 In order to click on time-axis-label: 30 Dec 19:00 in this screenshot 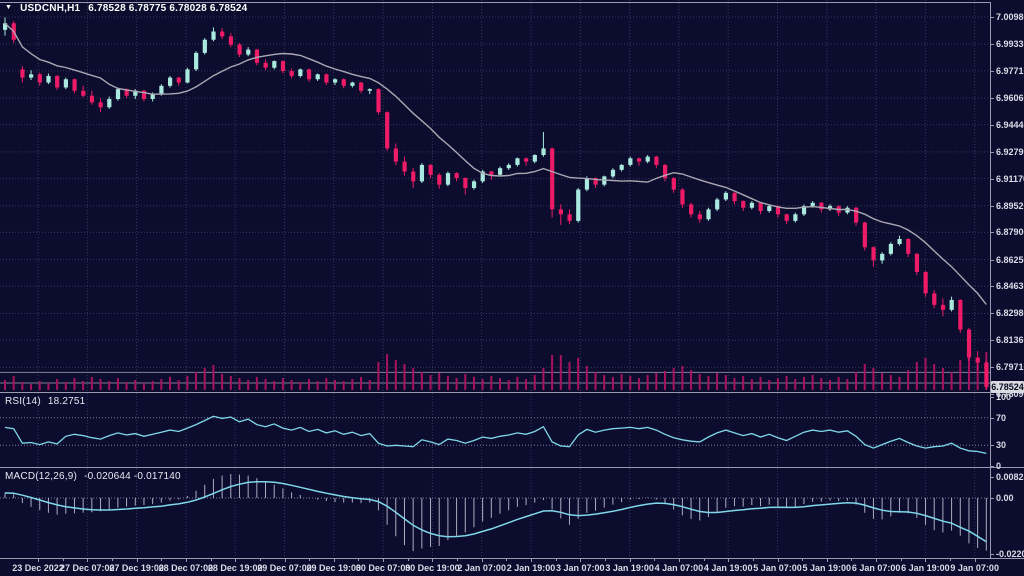, I will do `click(432, 568)`.